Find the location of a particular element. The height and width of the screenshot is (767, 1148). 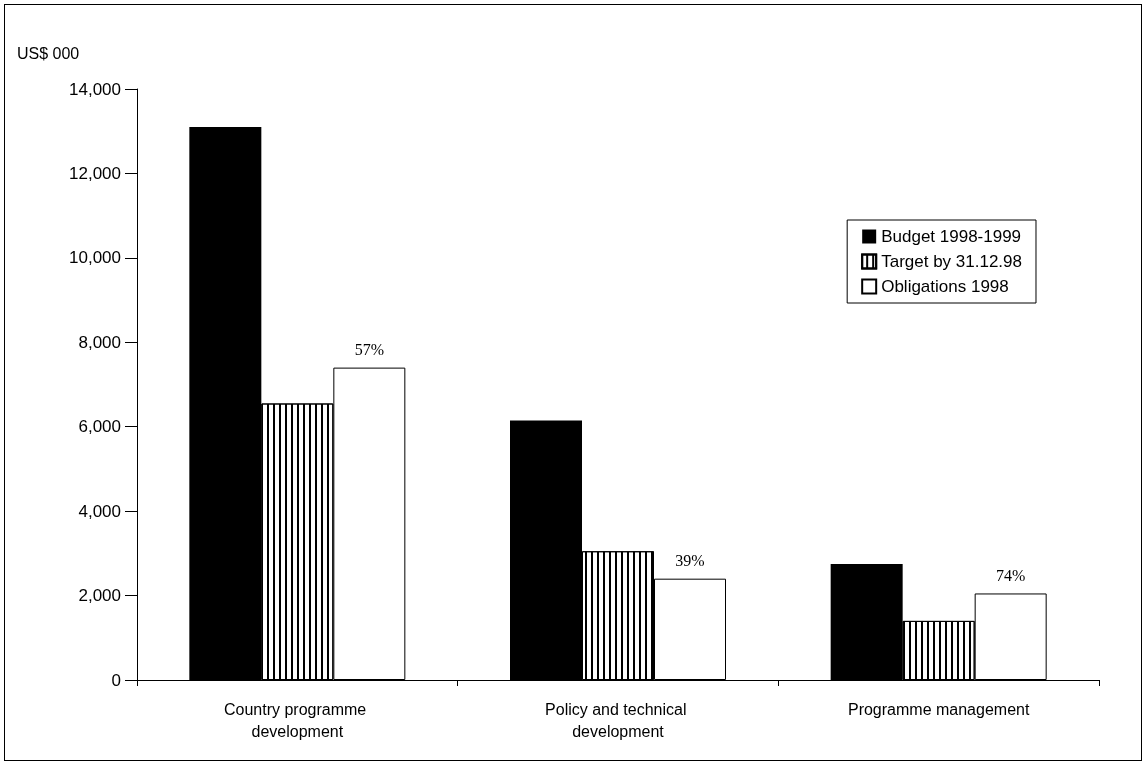

x-tick-label: Programme management is located at coordinates (938, 709).